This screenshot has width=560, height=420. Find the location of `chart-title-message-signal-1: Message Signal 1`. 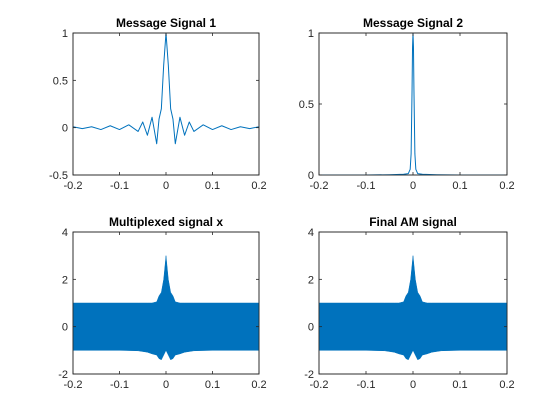

chart-title-message-signal-1: Message Signal 1 is located at coordinates (166, 23).